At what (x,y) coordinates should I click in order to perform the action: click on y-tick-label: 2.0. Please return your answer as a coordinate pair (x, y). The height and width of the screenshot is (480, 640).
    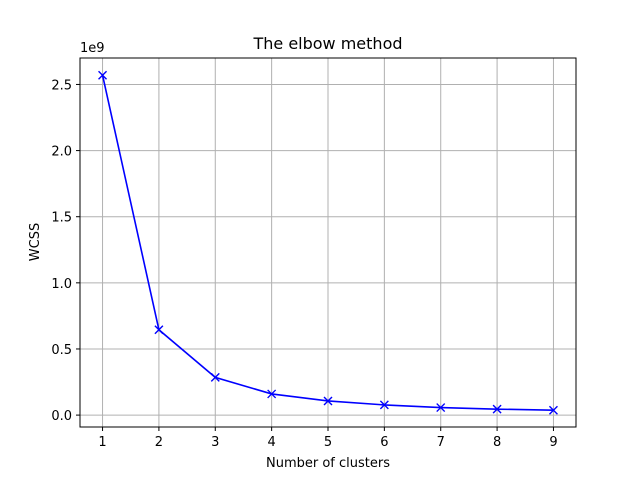
    Looking at the image, I should click on (61, 152).